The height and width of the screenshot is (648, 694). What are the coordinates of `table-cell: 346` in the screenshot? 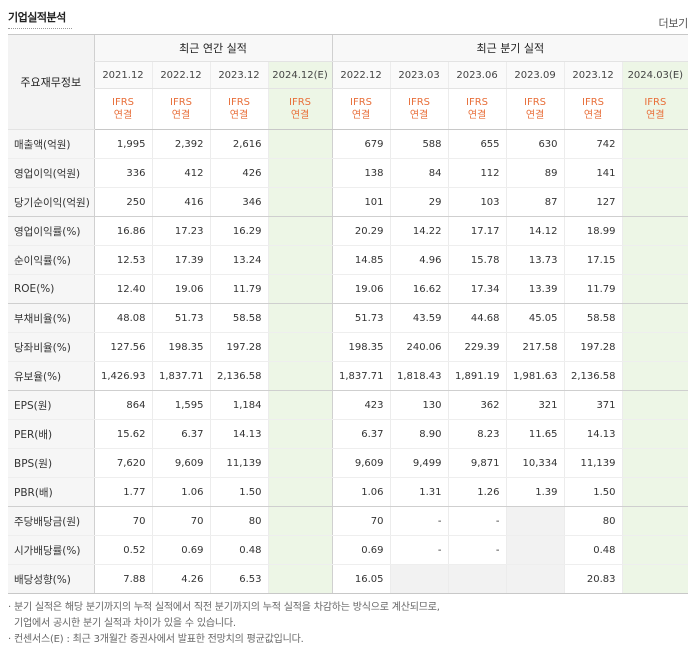 It's located at (238, 202).